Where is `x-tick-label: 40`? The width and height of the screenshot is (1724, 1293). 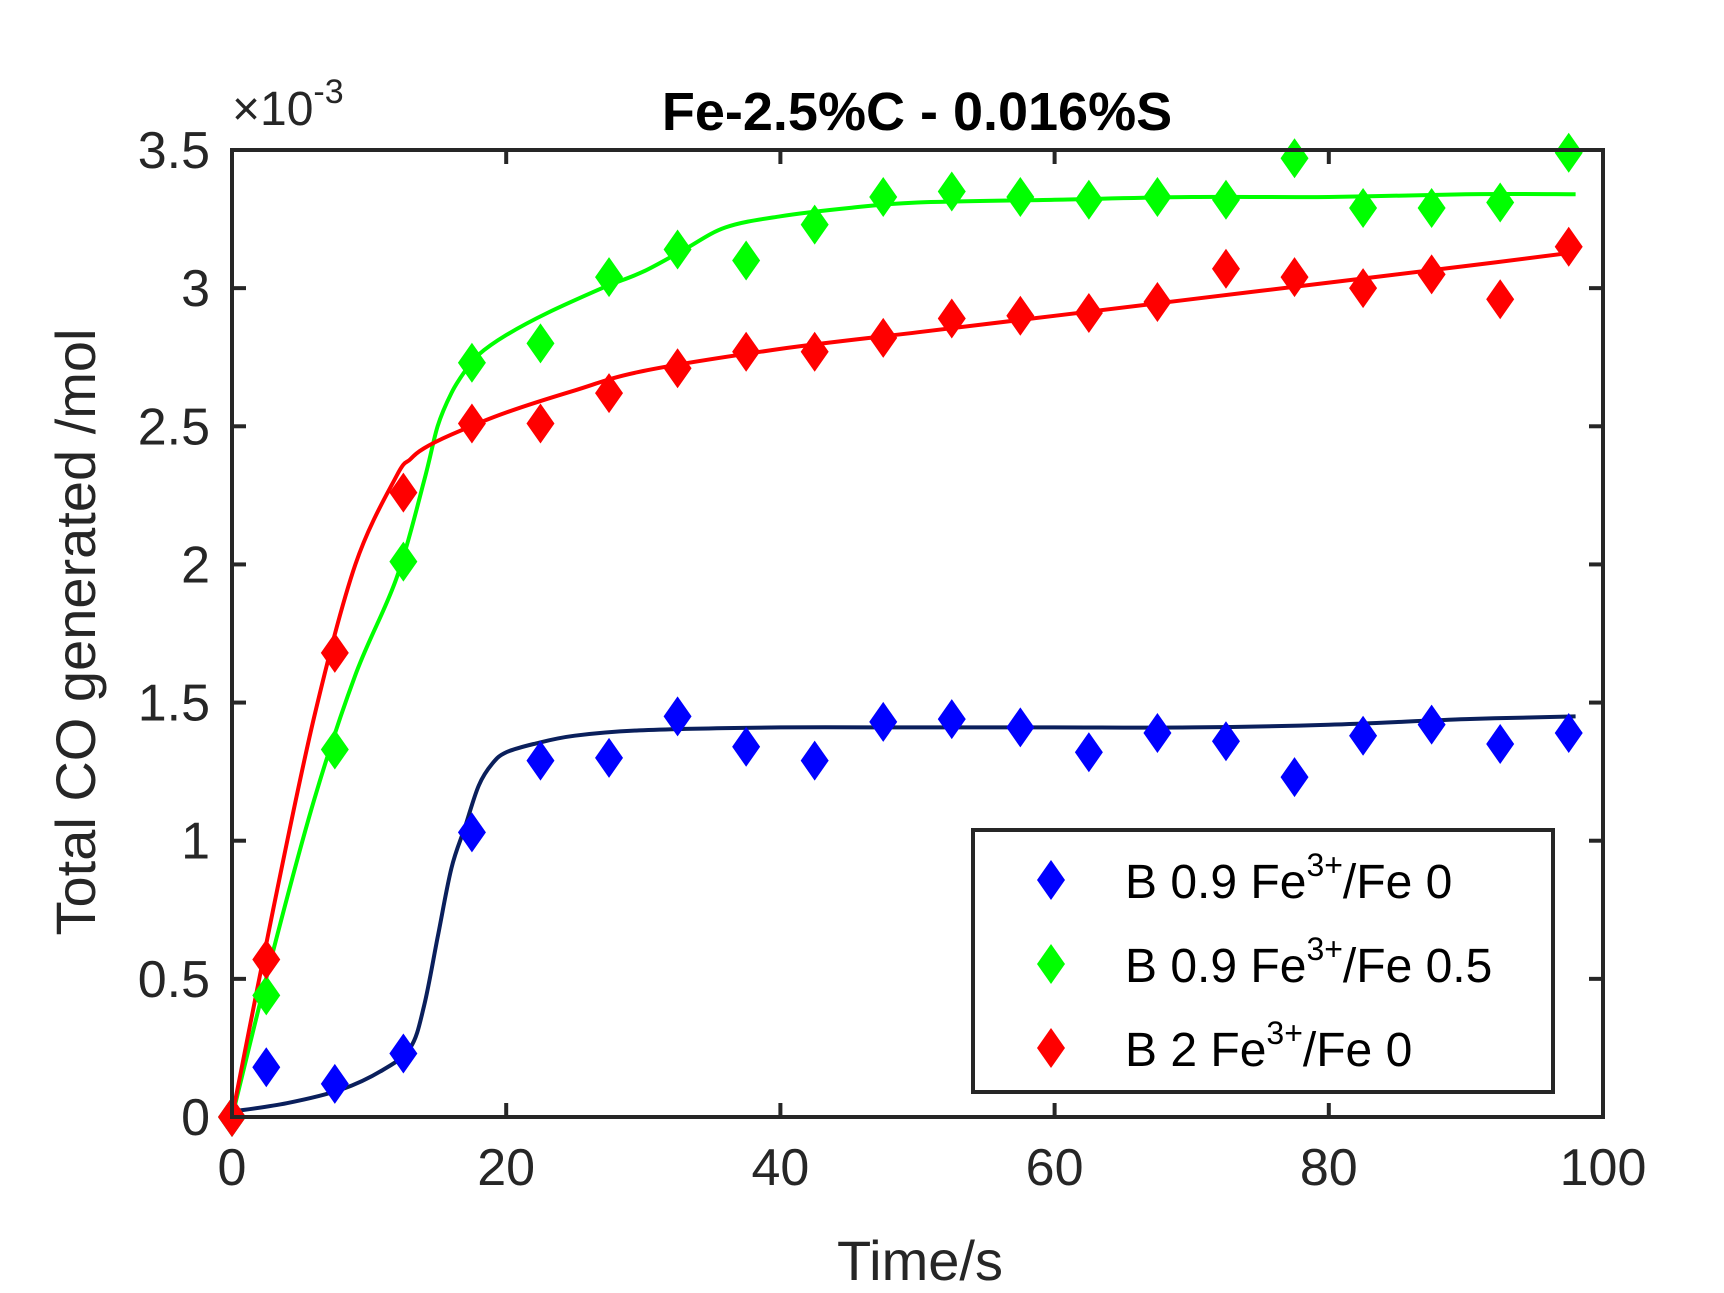 x-tick-label: 40 is located at coordinates (780, 1168).